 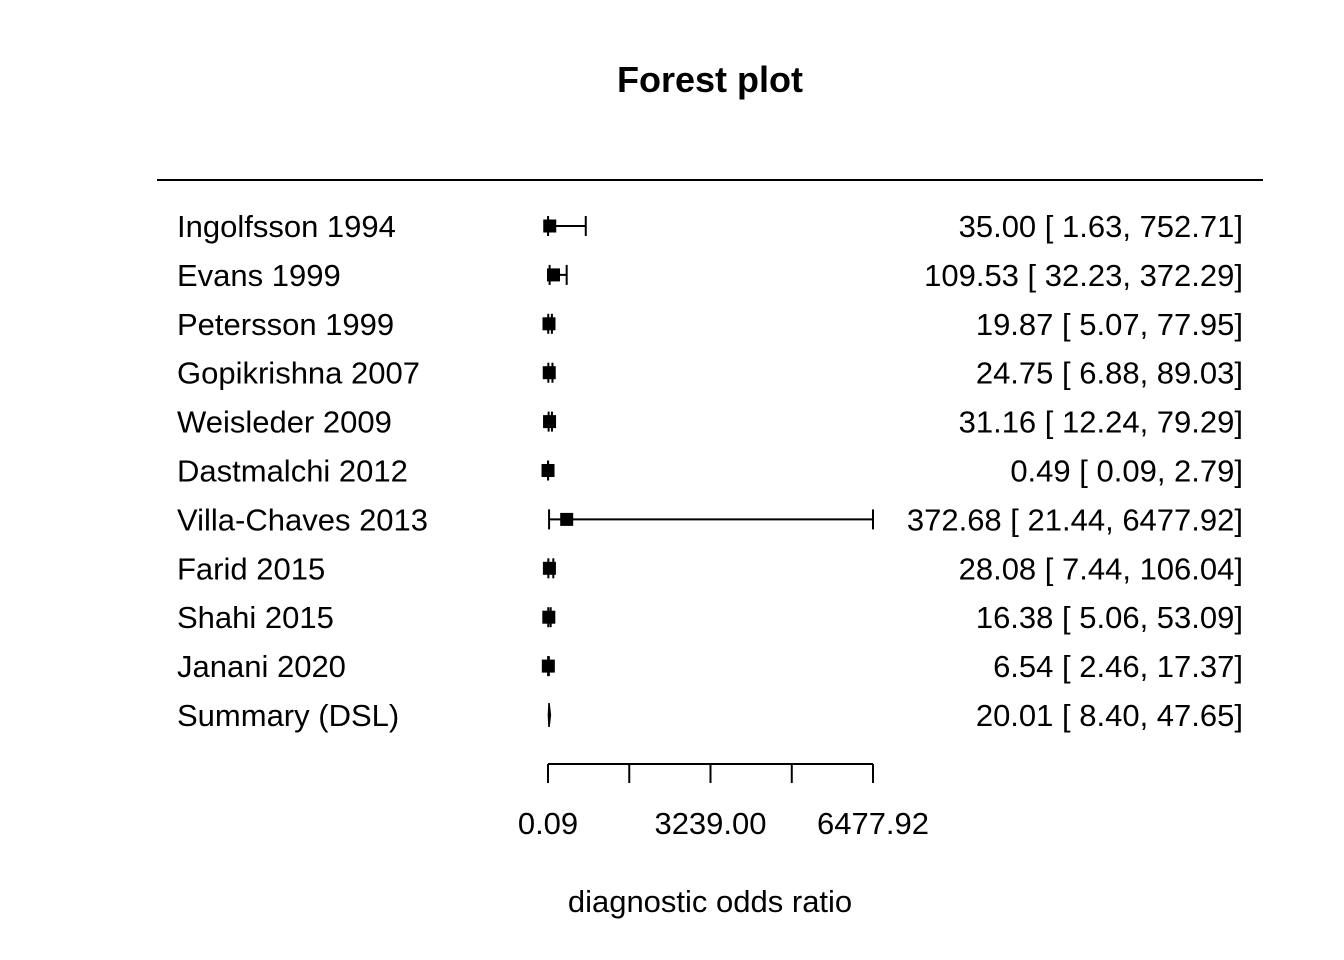 What do you see at coordinates (1109, 617) in the screenshot?
I see `study-ci-text: 16.38 [ 5.06, 53.09]` at bounding box center [1109, 617].